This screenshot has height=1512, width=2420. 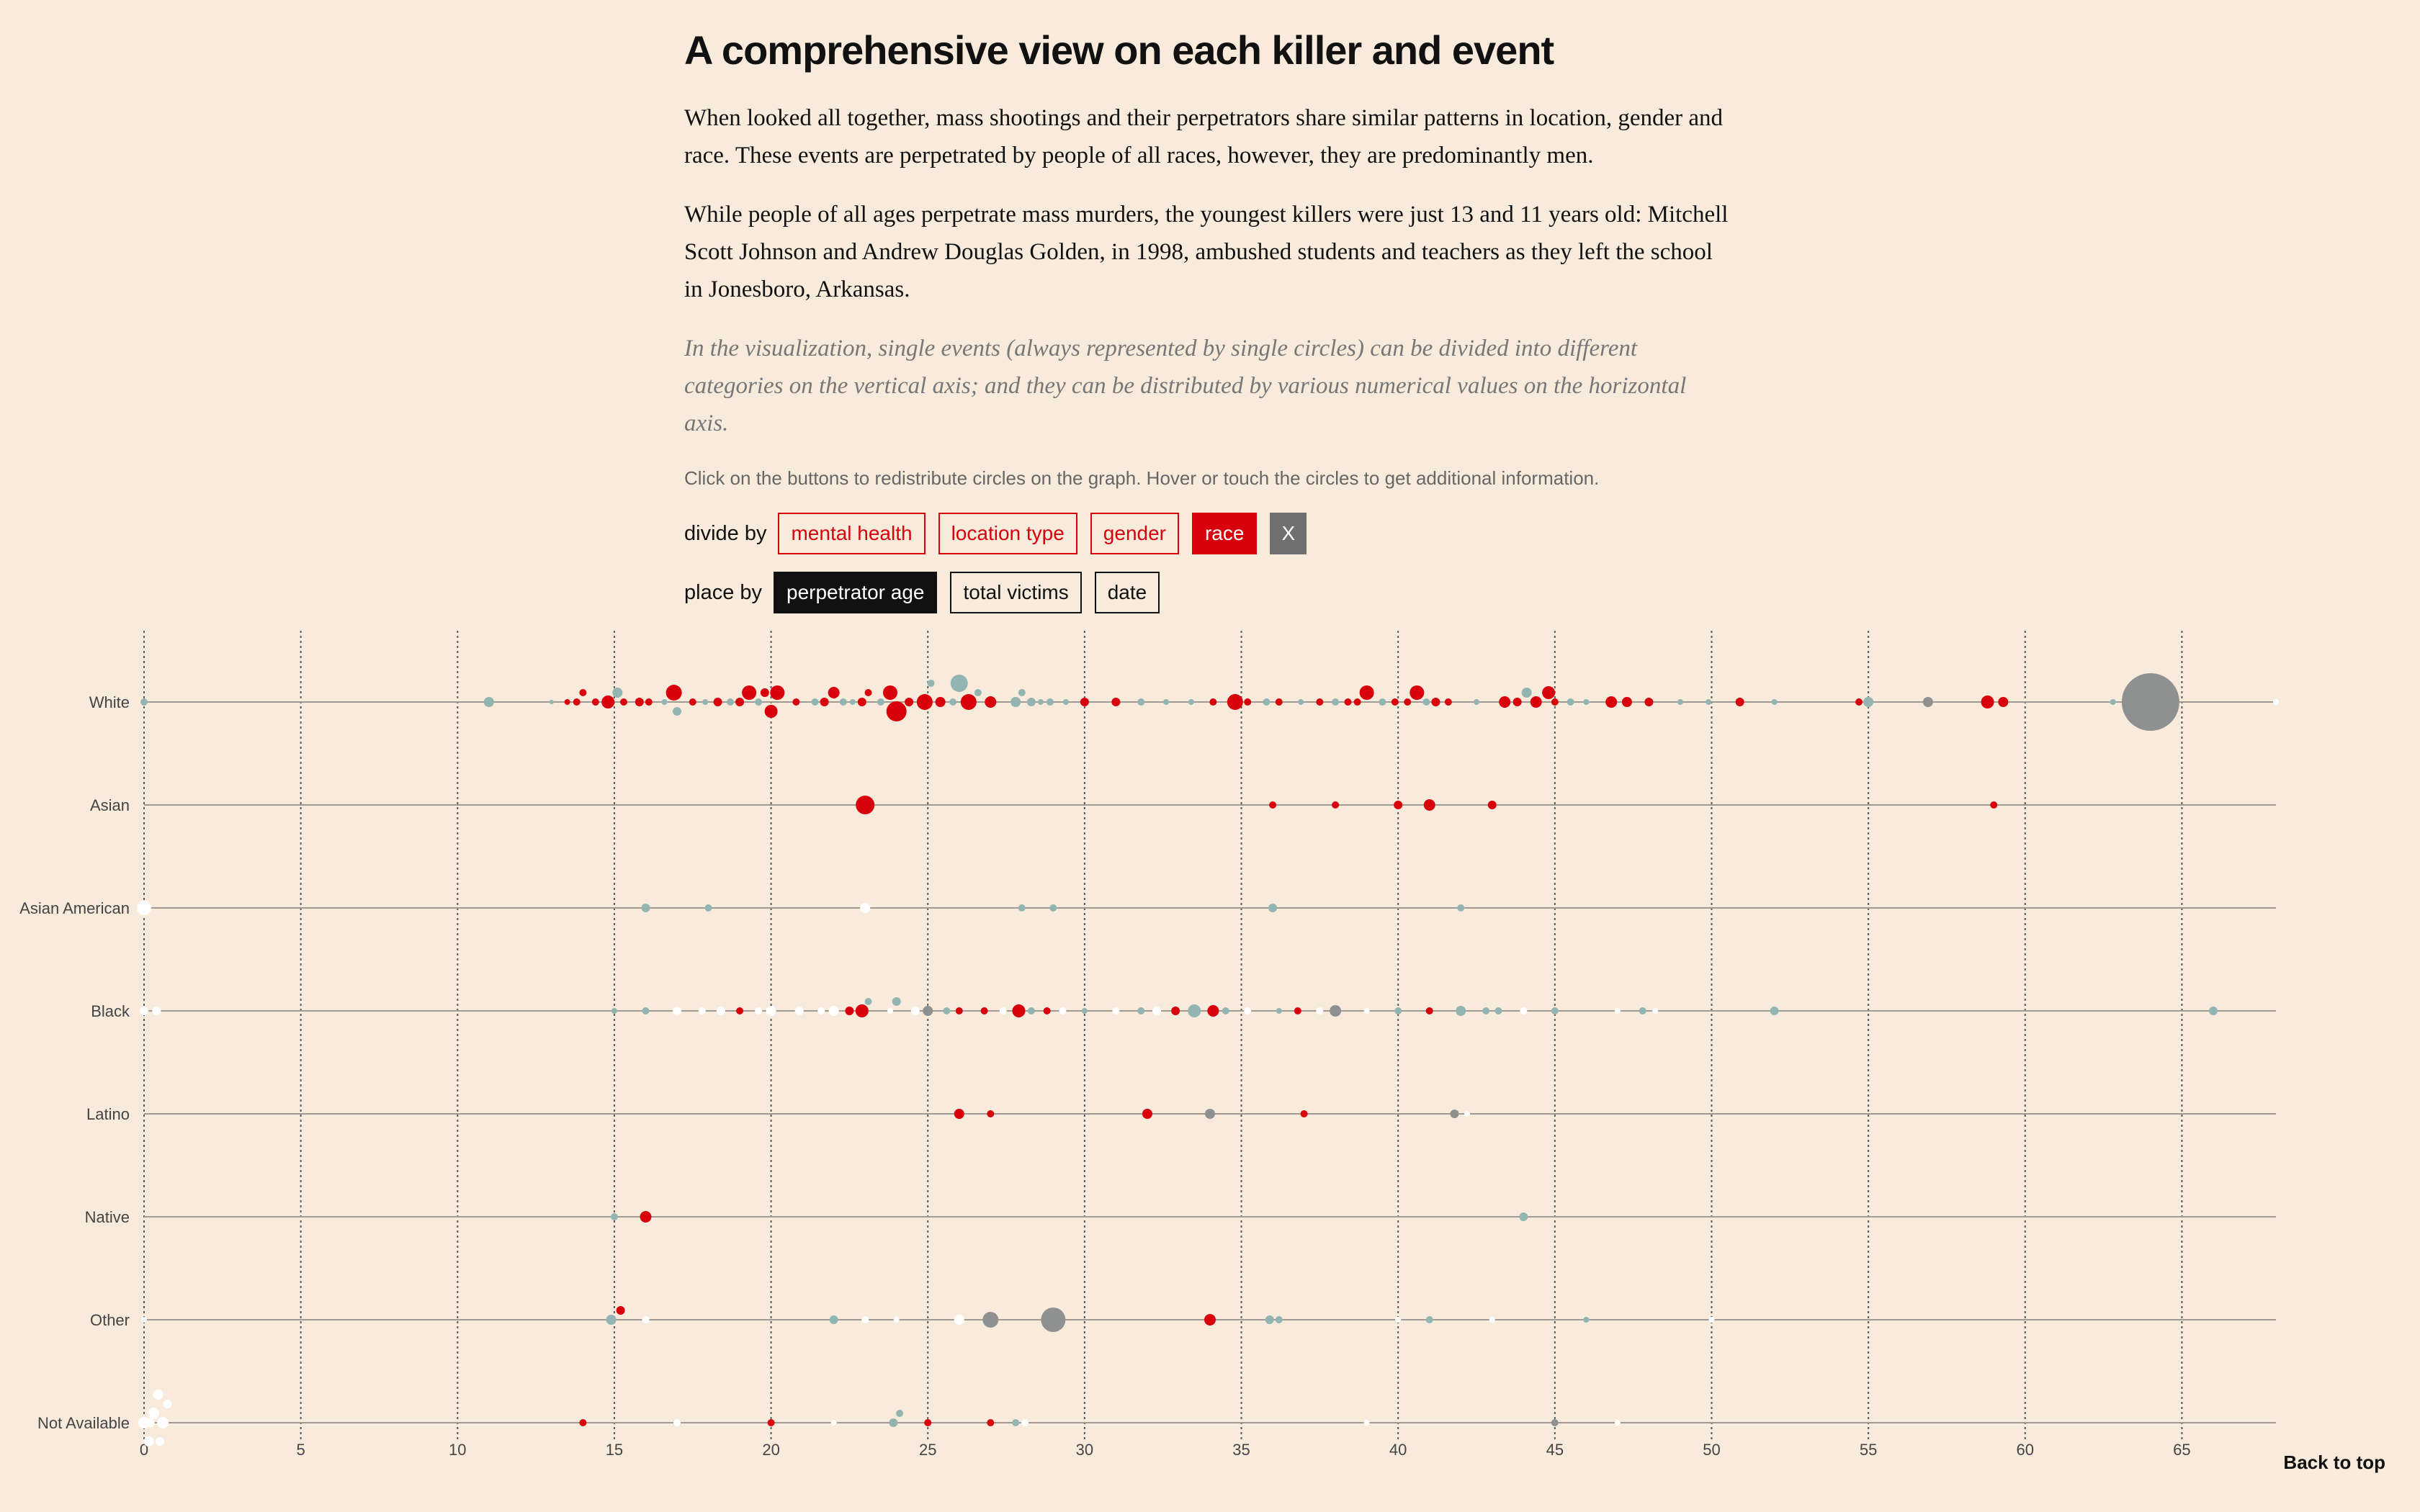 What do you see at coordinates (1134, 533) in the screenshot?
I see `divide-gender-button: gender` at bounding box center [1134, 533].